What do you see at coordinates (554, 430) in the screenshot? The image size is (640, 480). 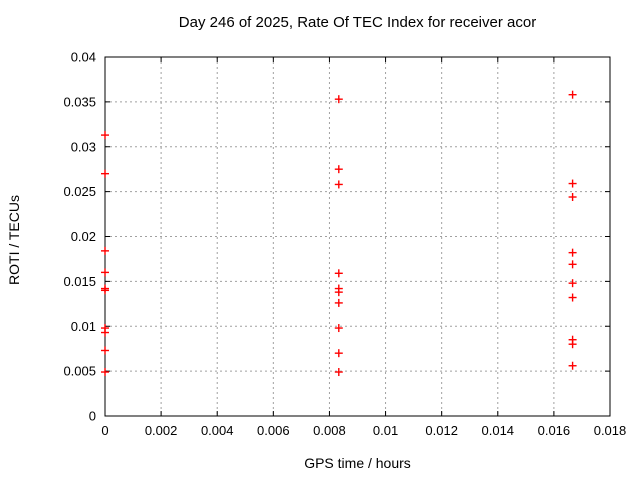 I see `x-tick-label: 0.016` at bounding box center [554, 430].